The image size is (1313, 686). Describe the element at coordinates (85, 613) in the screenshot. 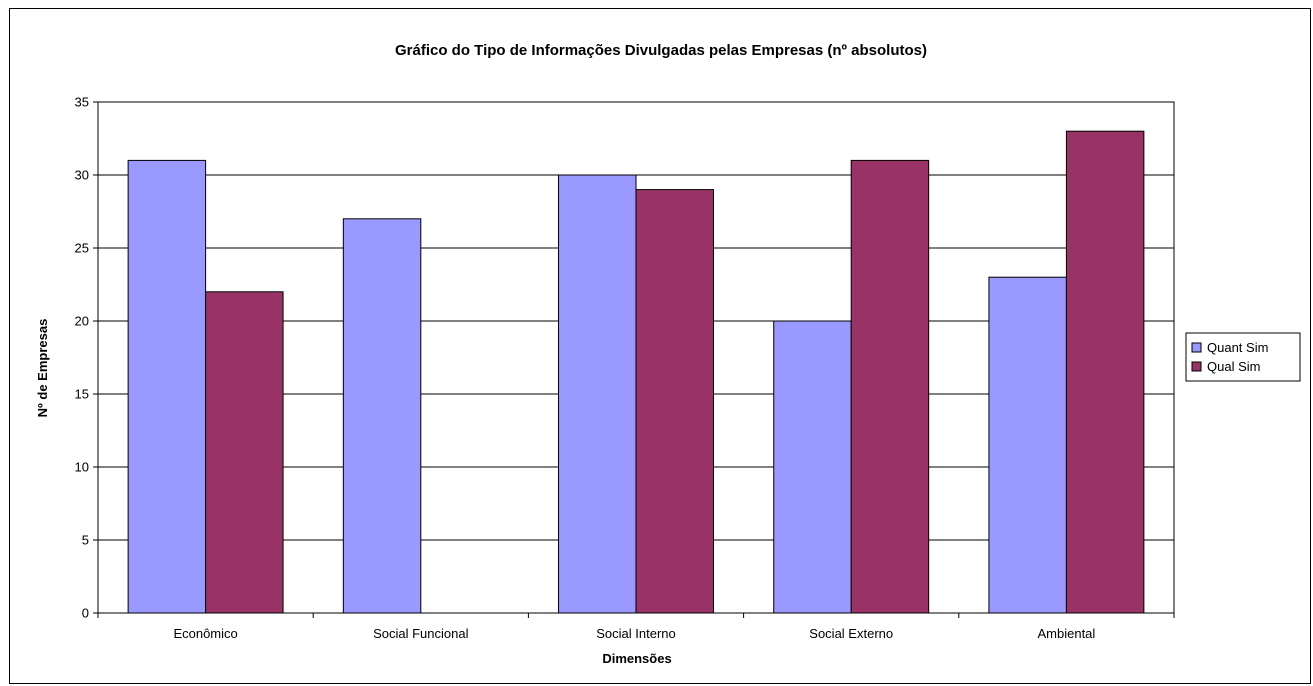

I see `y-tick-label: 0` at that location.